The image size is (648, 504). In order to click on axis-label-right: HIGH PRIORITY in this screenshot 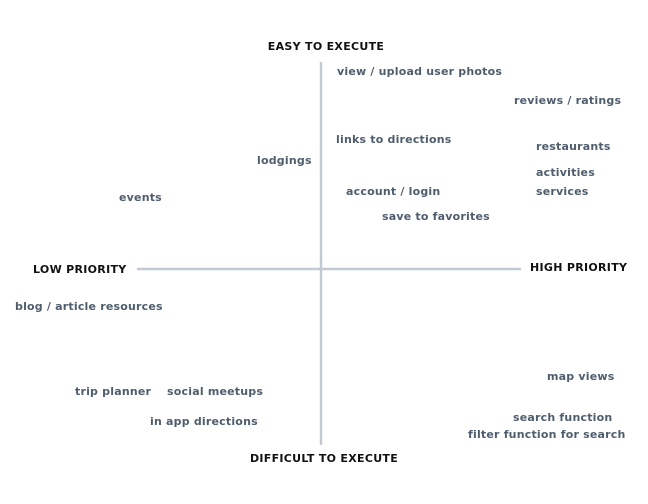, I will do `click(579, 267)`.